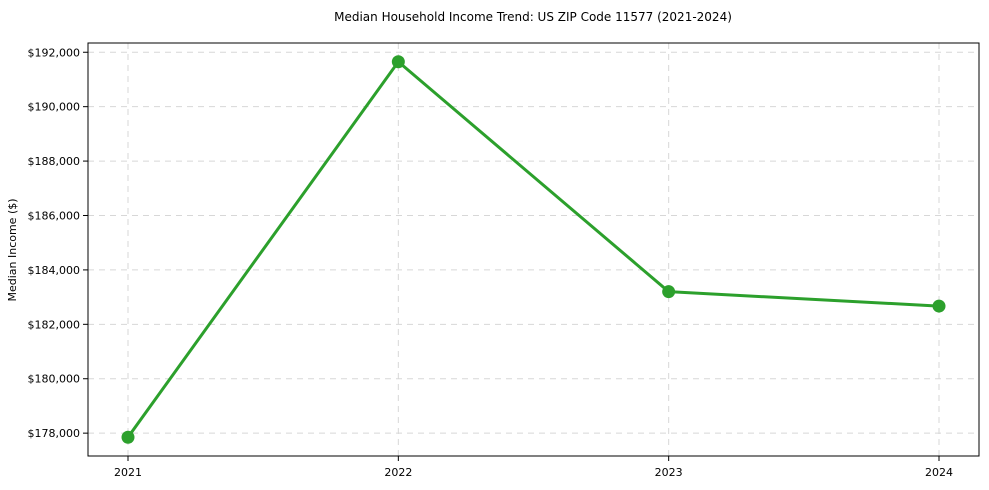 The width and height of the screenshot is (989, 490). Describe the element at coordinates (398, 472) in the screenshot. I see `x-tick-label: 2022` at that location.